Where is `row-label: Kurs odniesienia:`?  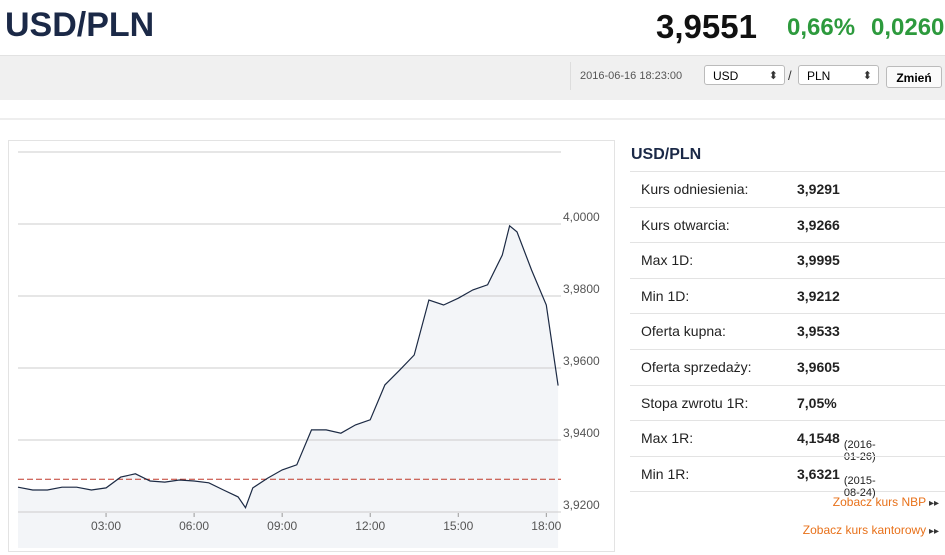 row-label: Kurs odniesienia: is located at coordinates (695, 189).